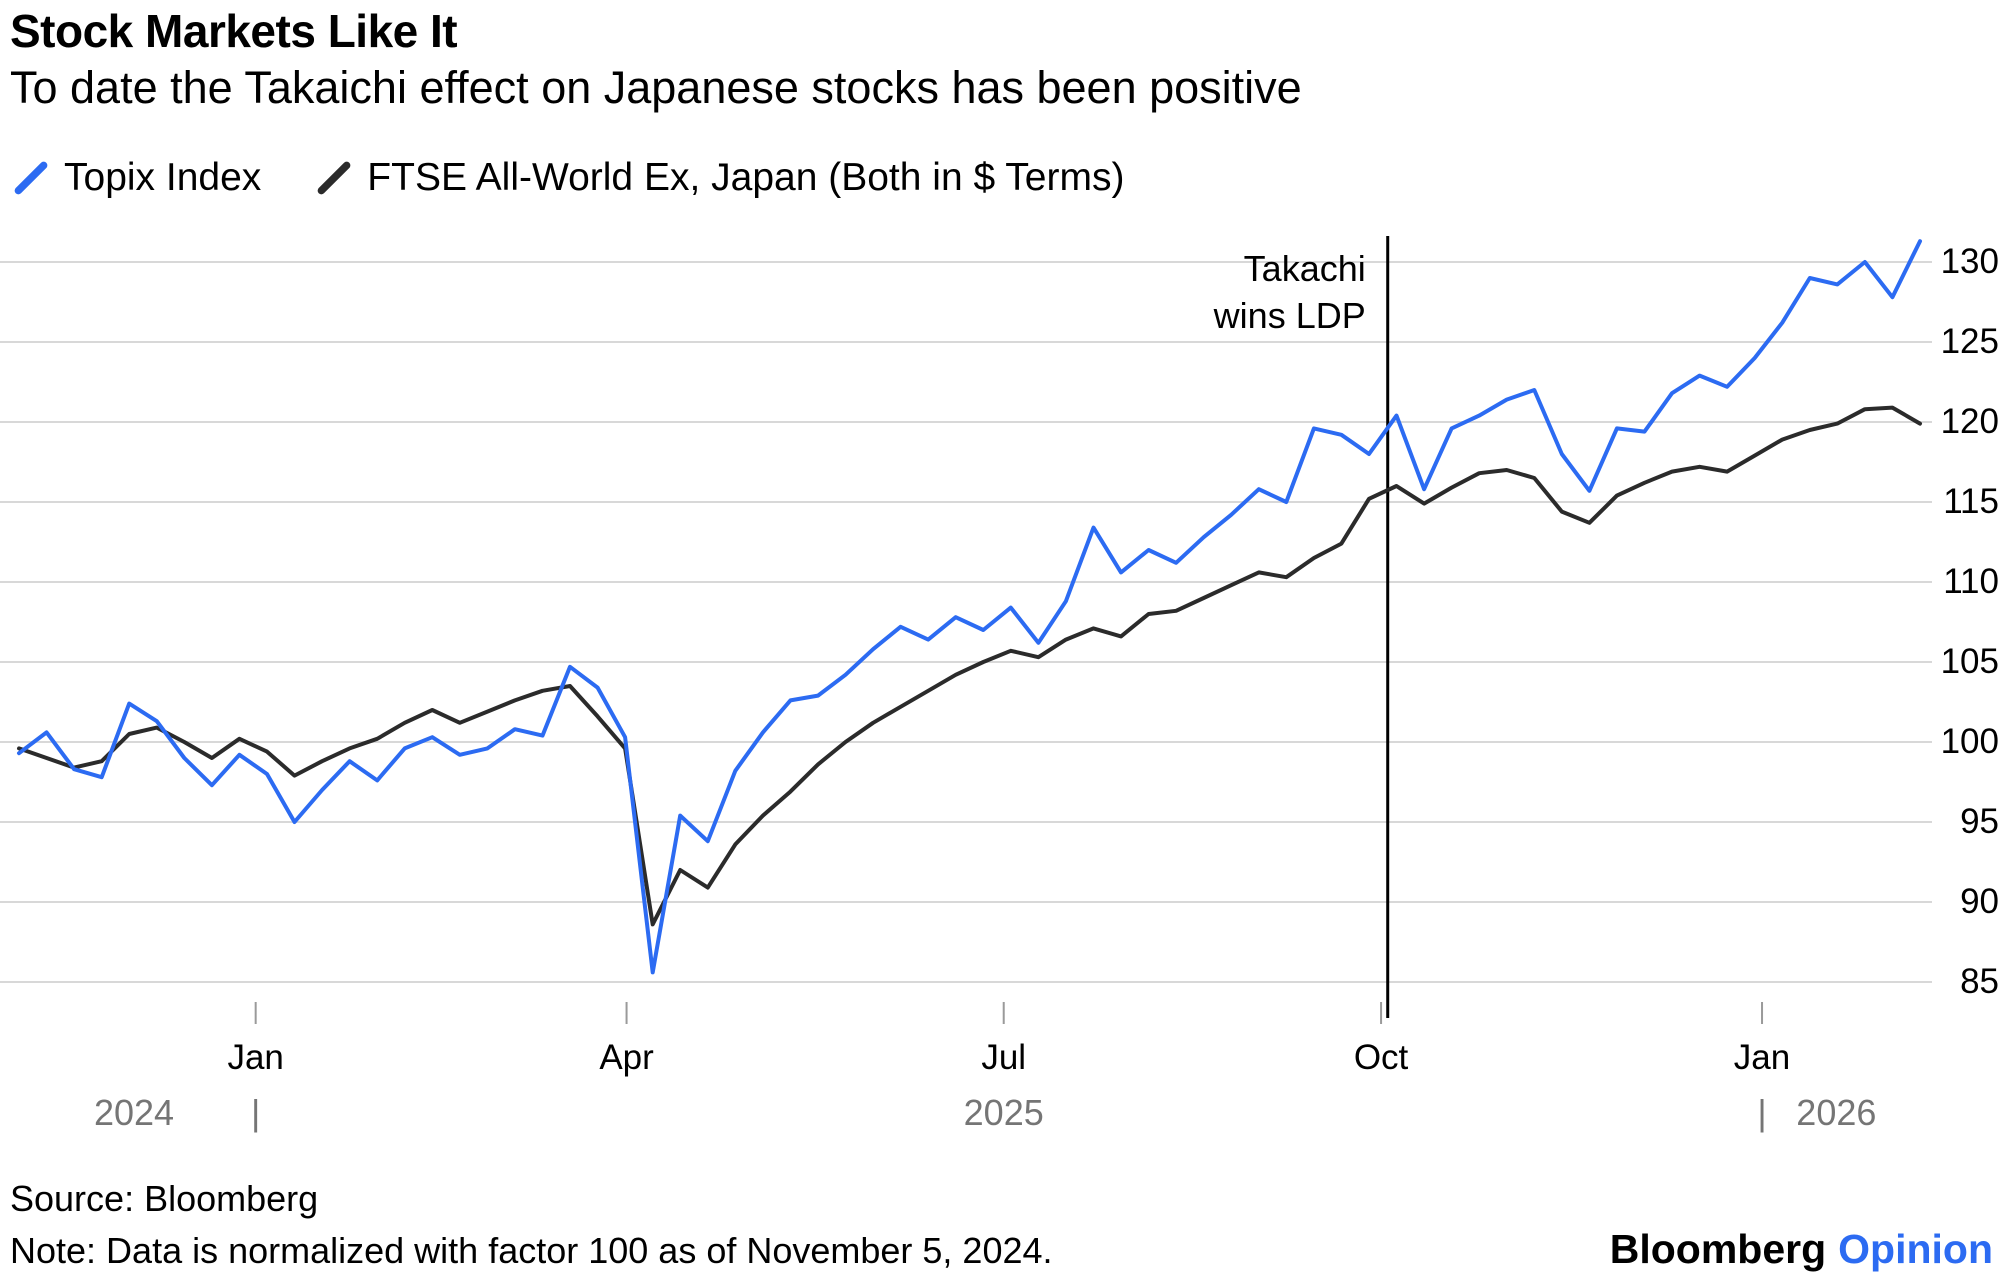 This screenshot has width=2005, height=1278. I want to click on y-axis-label-95: 95, so click(1979, 821).